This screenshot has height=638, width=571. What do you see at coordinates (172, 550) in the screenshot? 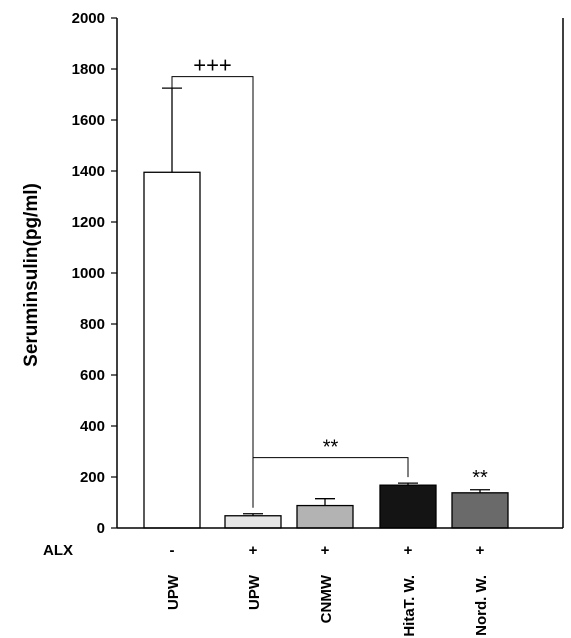
I see `alx-value-0: -` at bounding box center [172, 550].